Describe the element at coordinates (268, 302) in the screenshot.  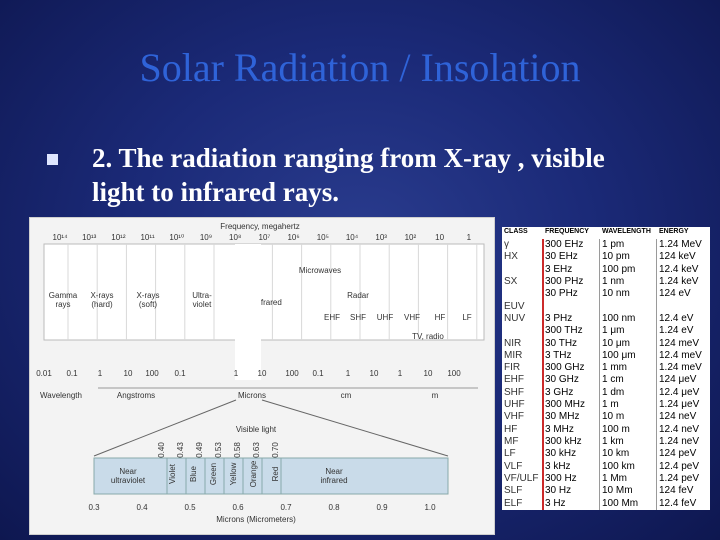
I see `band-infrared: Infrared` at that location.